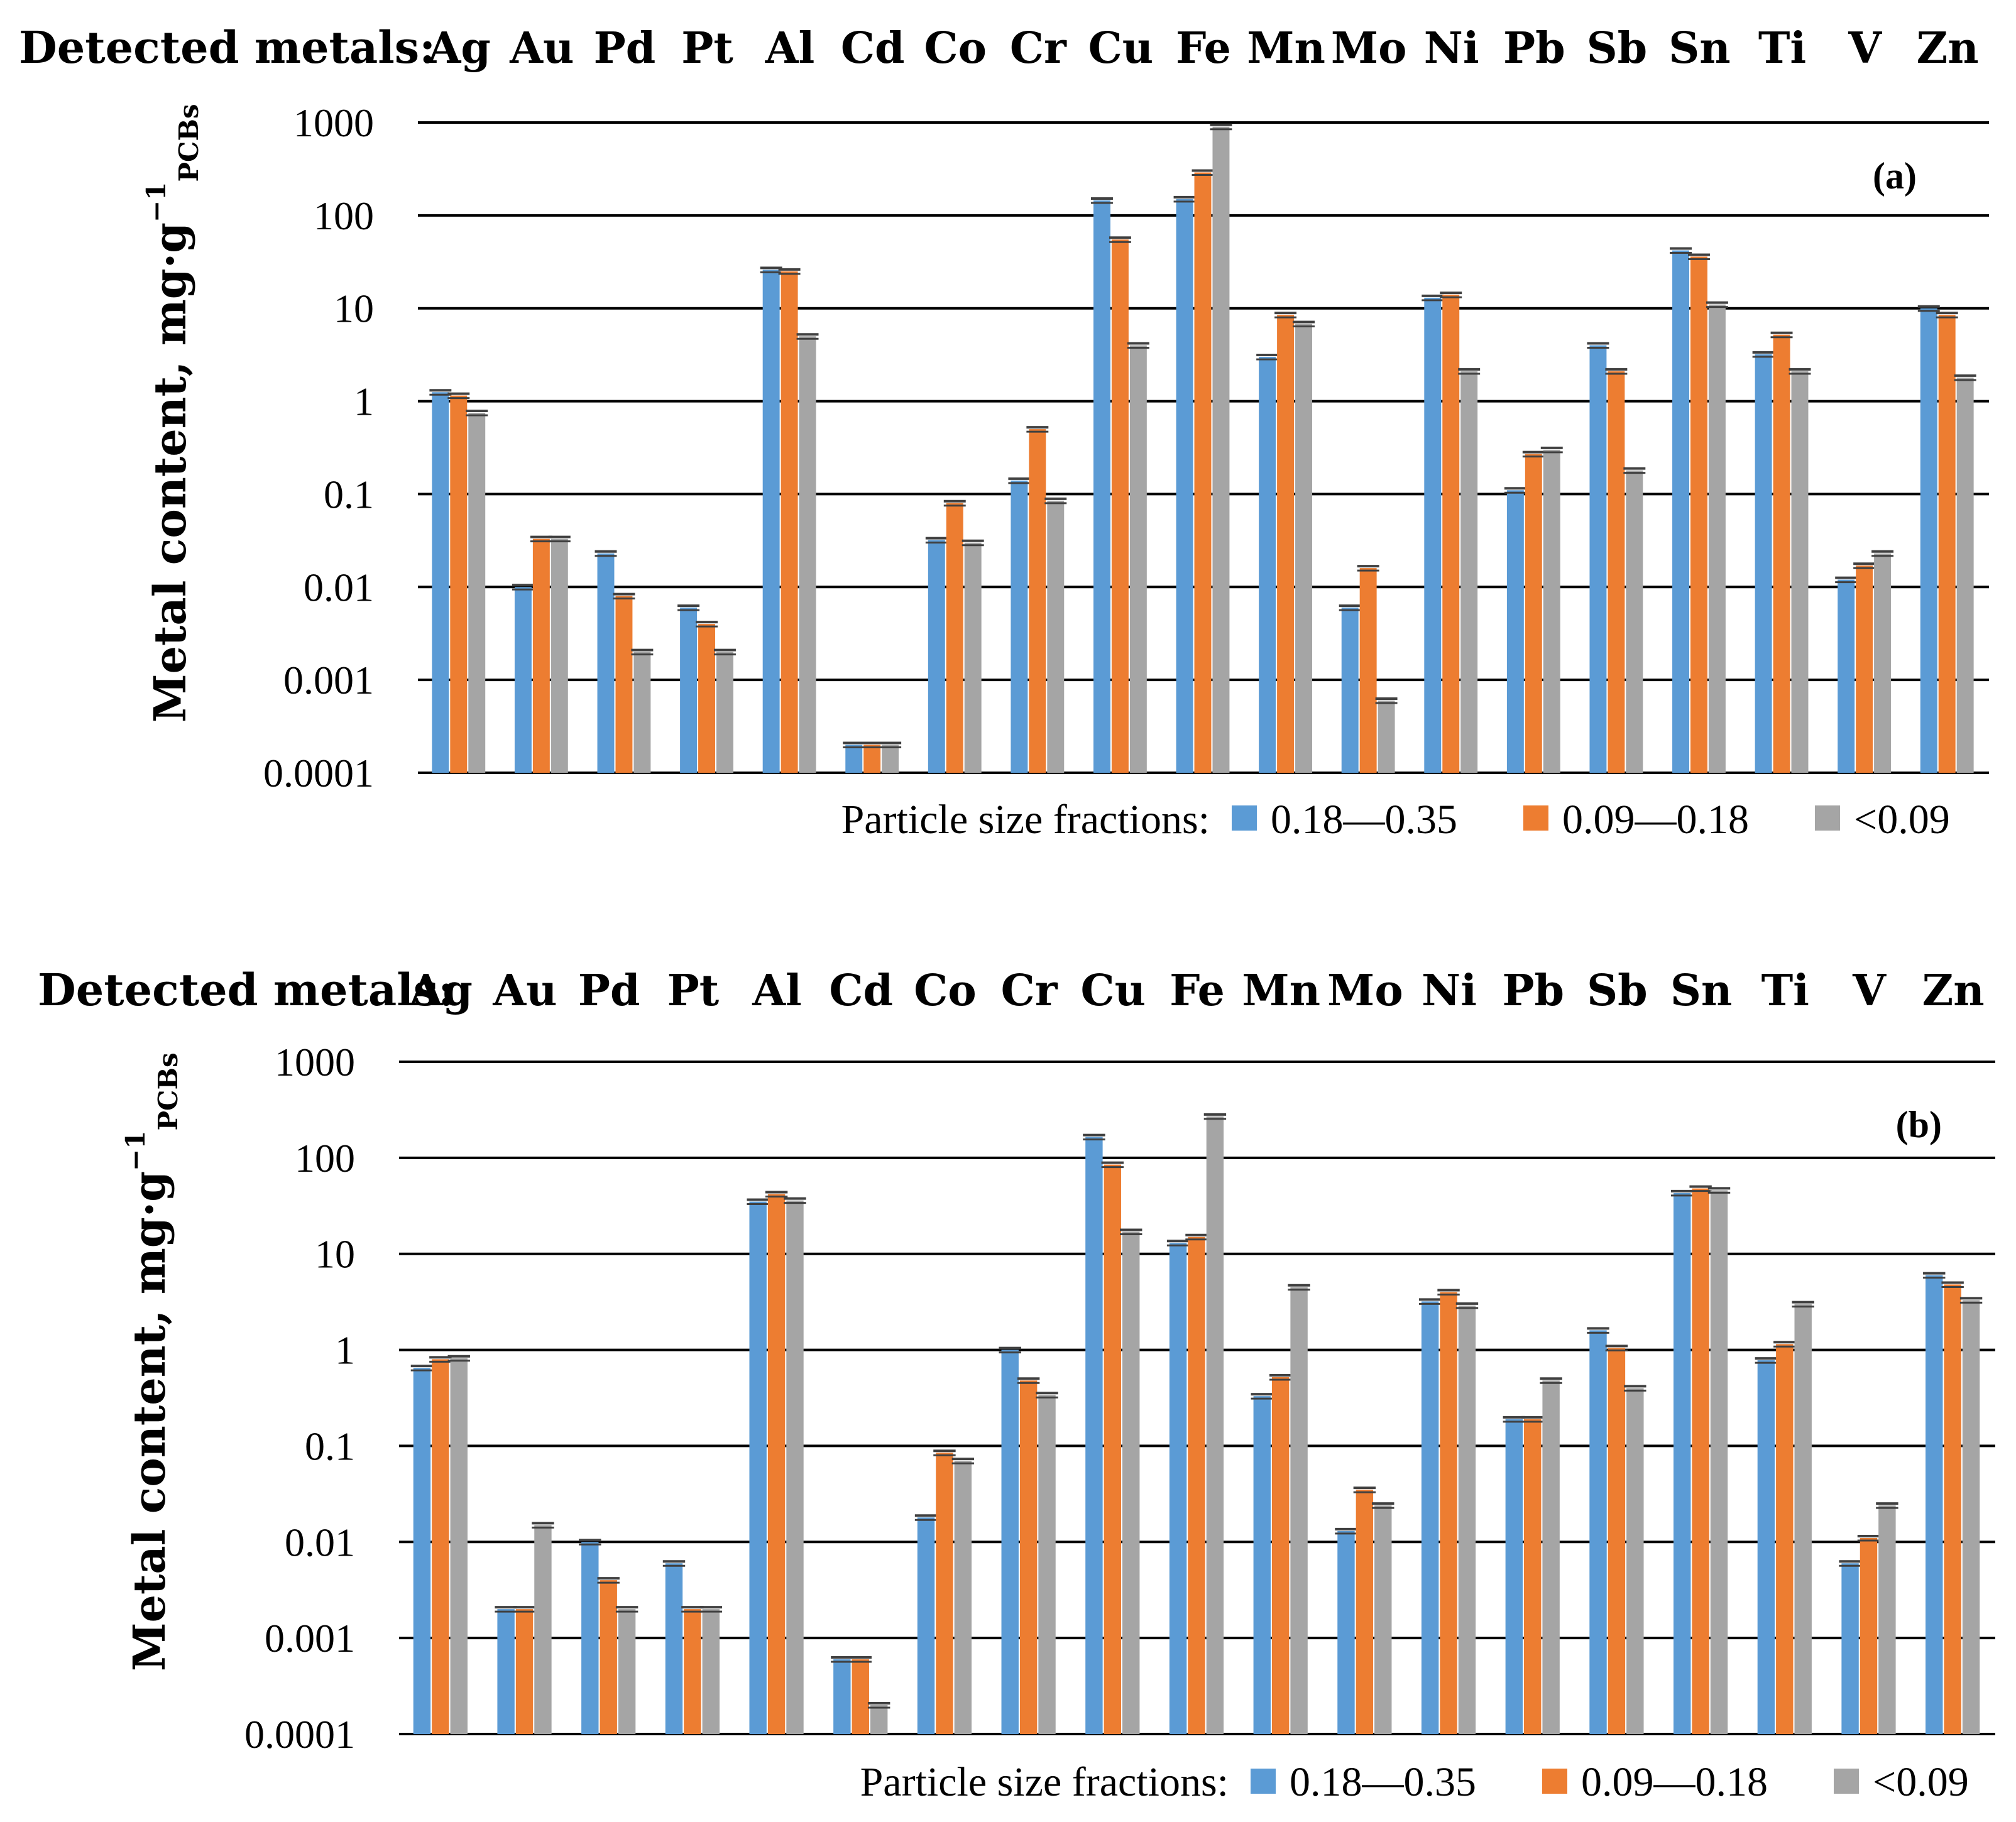  Describe the element at coordinates (1782, 48) in the screenshot. I see `metal-label: Ti` at that location.